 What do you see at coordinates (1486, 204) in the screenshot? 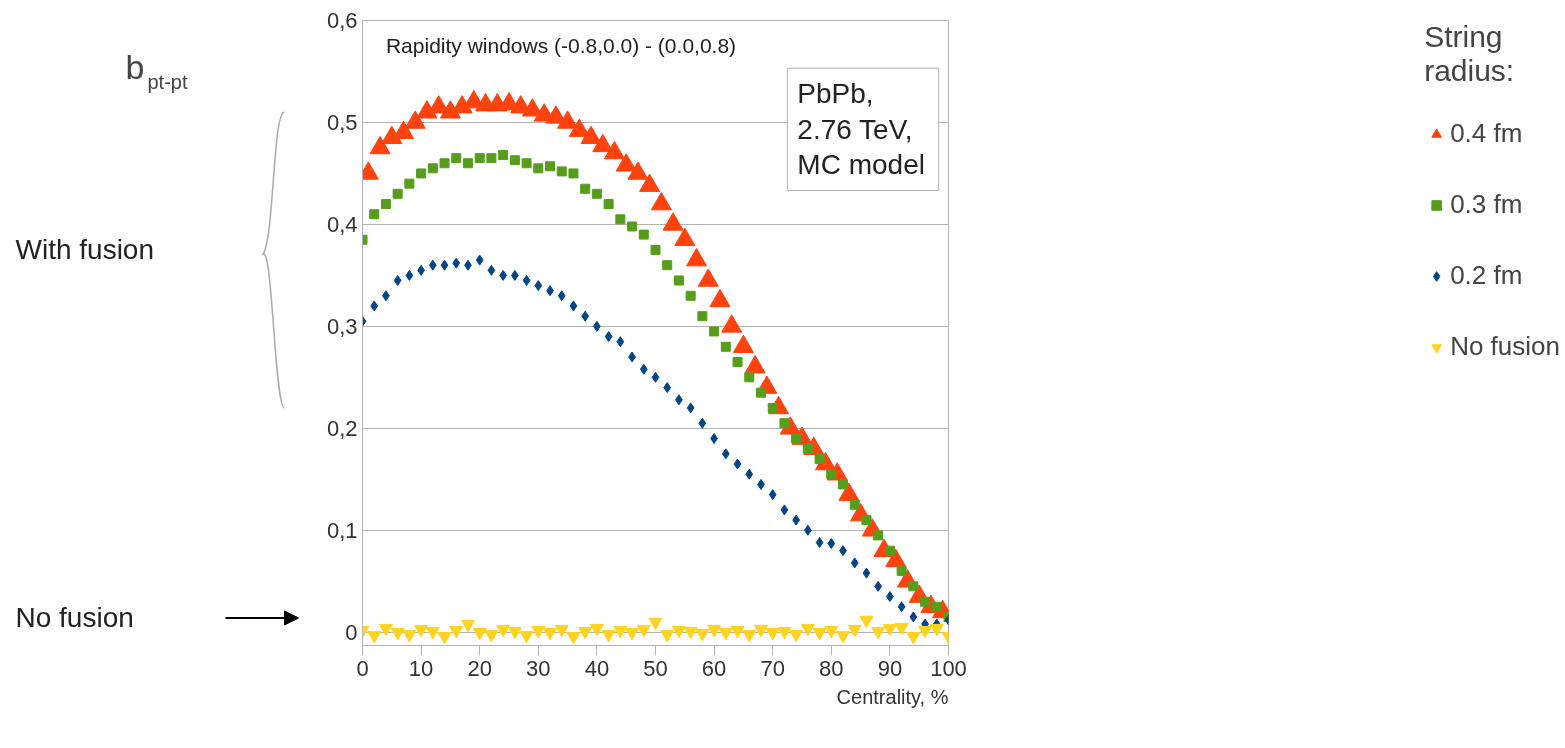
I see `legend-label: 0.3 fm` at bounding box center [1486, 204].